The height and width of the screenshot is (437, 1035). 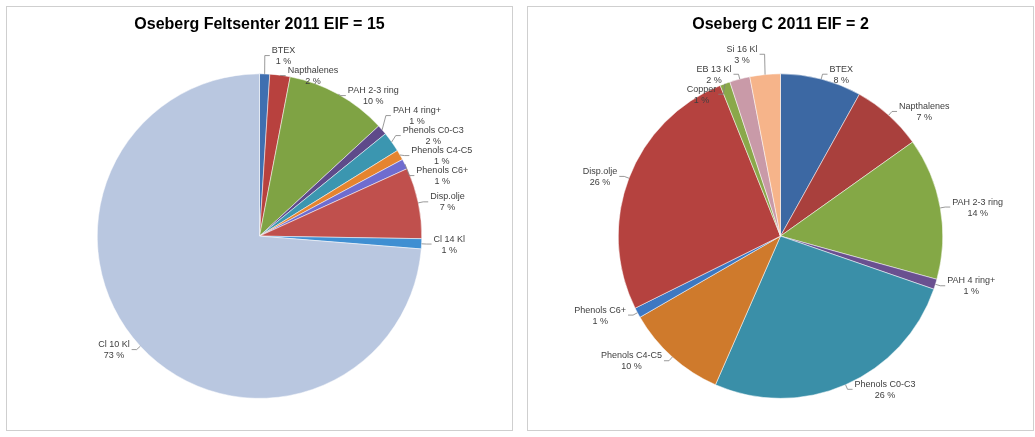 What do you see at coordinates (114, 355) in the screenshot?
I see `data-label: 73 %` at bounding box center [114, 355].